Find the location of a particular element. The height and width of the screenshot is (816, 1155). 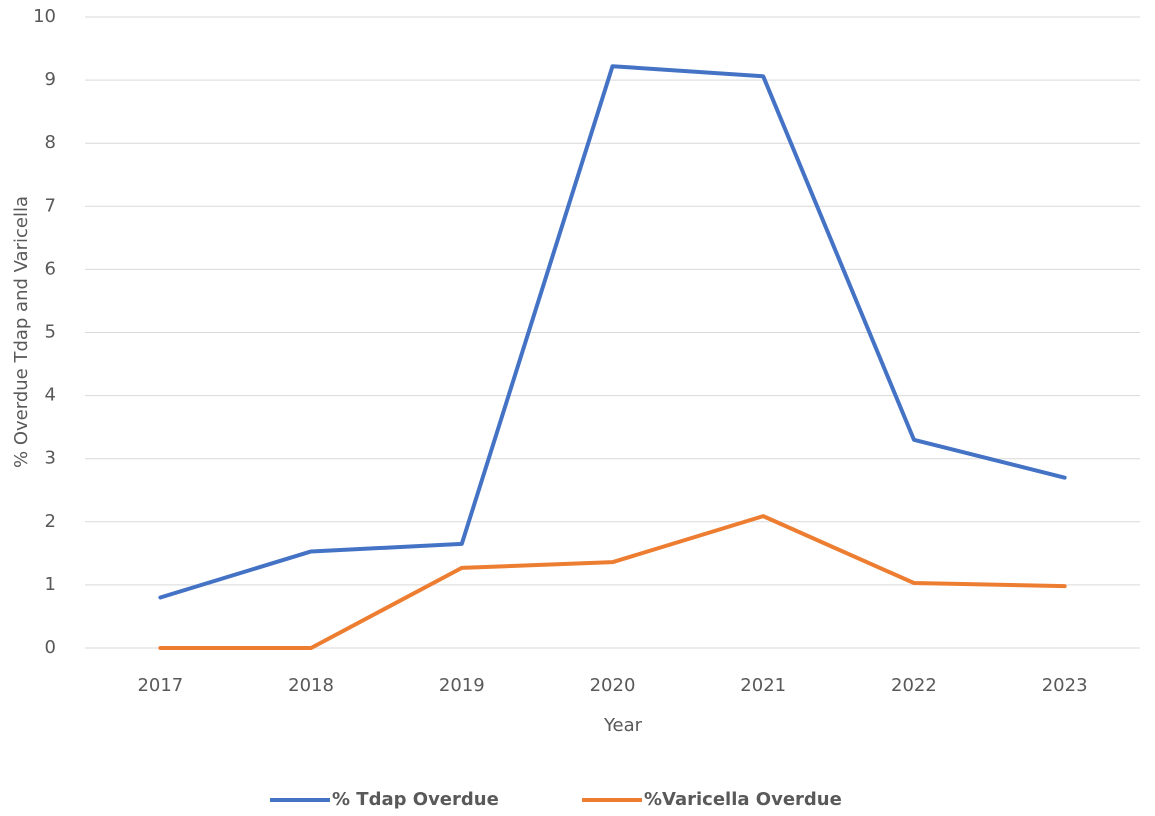

y-tick-label: 6 is located at coordinates (50, 268).